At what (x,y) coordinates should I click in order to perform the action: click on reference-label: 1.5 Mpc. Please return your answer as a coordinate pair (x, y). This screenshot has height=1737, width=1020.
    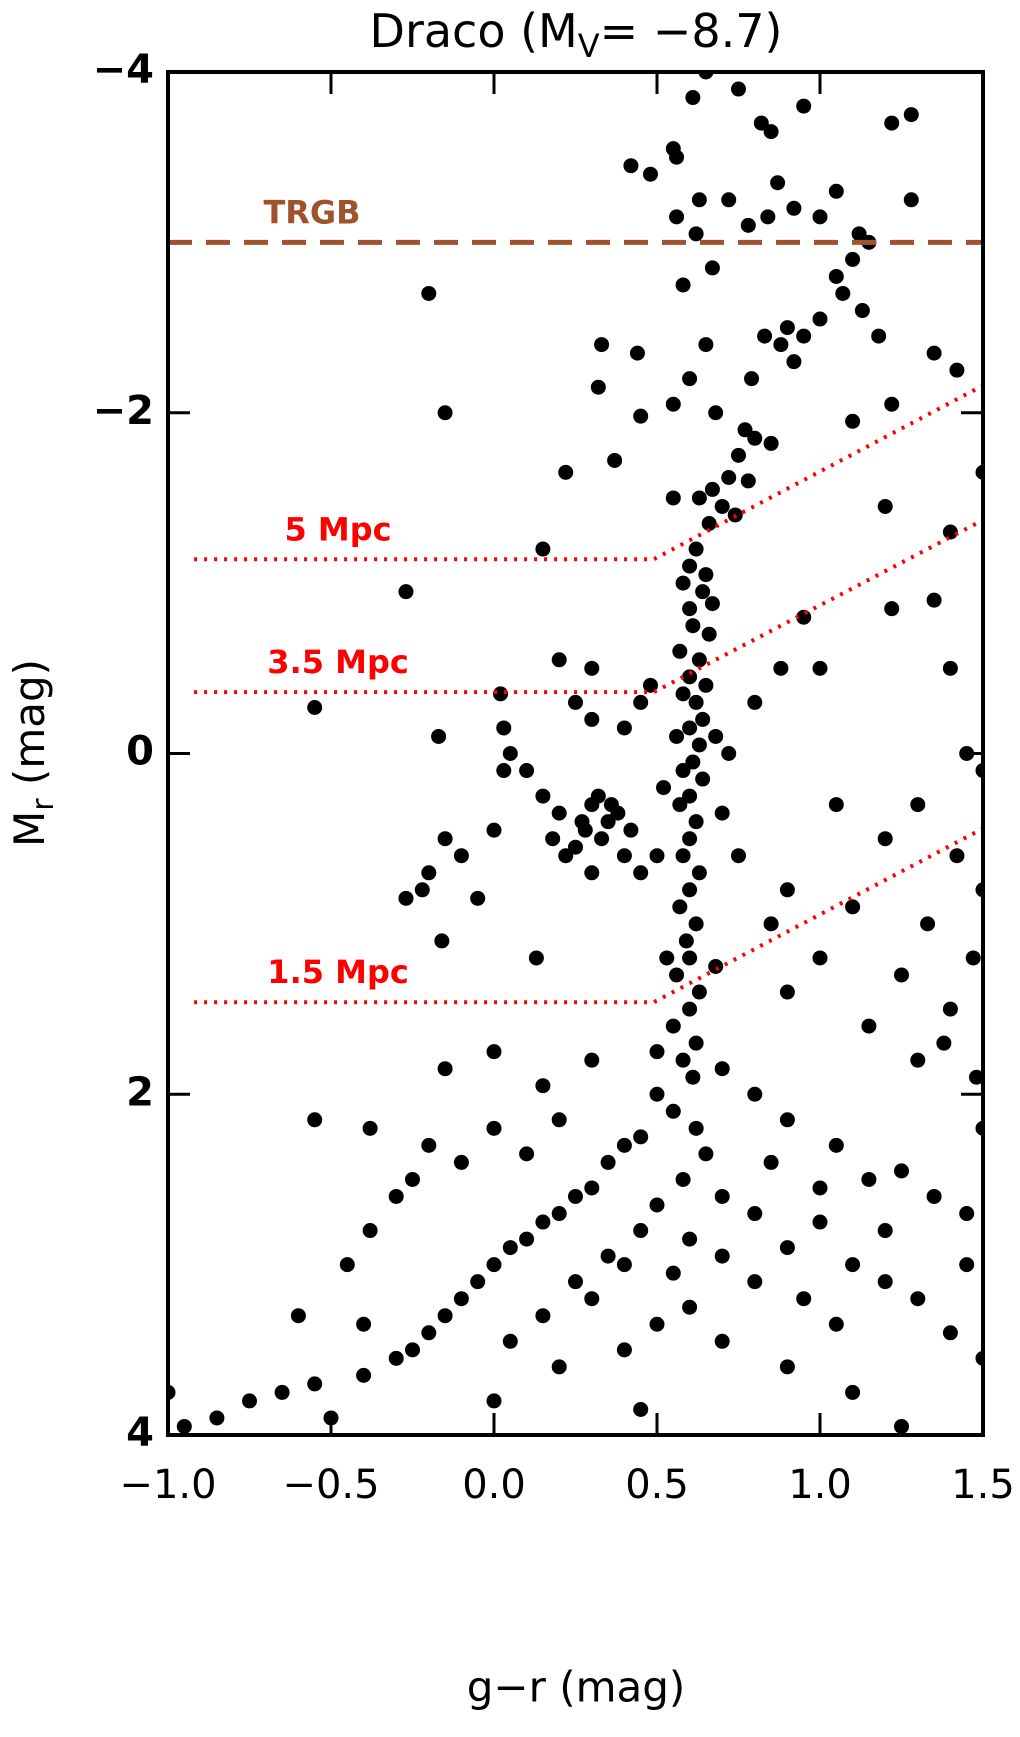
    Looking at the image, I should click on (338, 972).